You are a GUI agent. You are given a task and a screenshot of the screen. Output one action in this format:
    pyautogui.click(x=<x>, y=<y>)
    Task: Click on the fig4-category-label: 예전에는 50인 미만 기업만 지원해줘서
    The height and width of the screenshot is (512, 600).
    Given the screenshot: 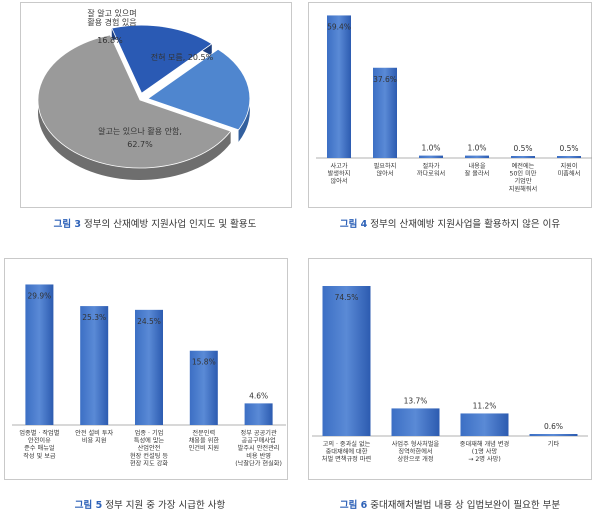 What is the action you would take?
    pyautogui.click(x=523, y=177)
    